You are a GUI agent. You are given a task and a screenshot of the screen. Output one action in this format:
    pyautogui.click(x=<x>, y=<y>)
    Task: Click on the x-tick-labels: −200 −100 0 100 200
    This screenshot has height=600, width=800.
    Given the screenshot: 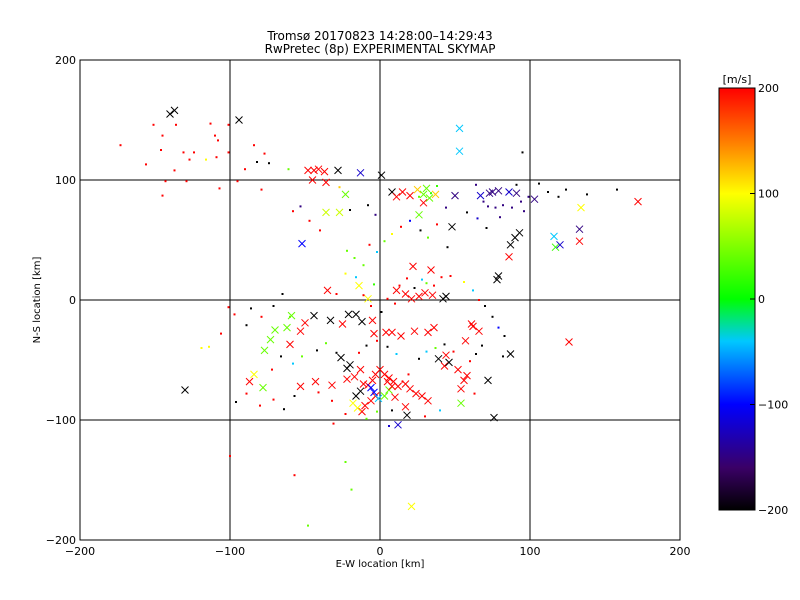 What is the action you would take?
    pyautogui.click(x=378, y=546)
    